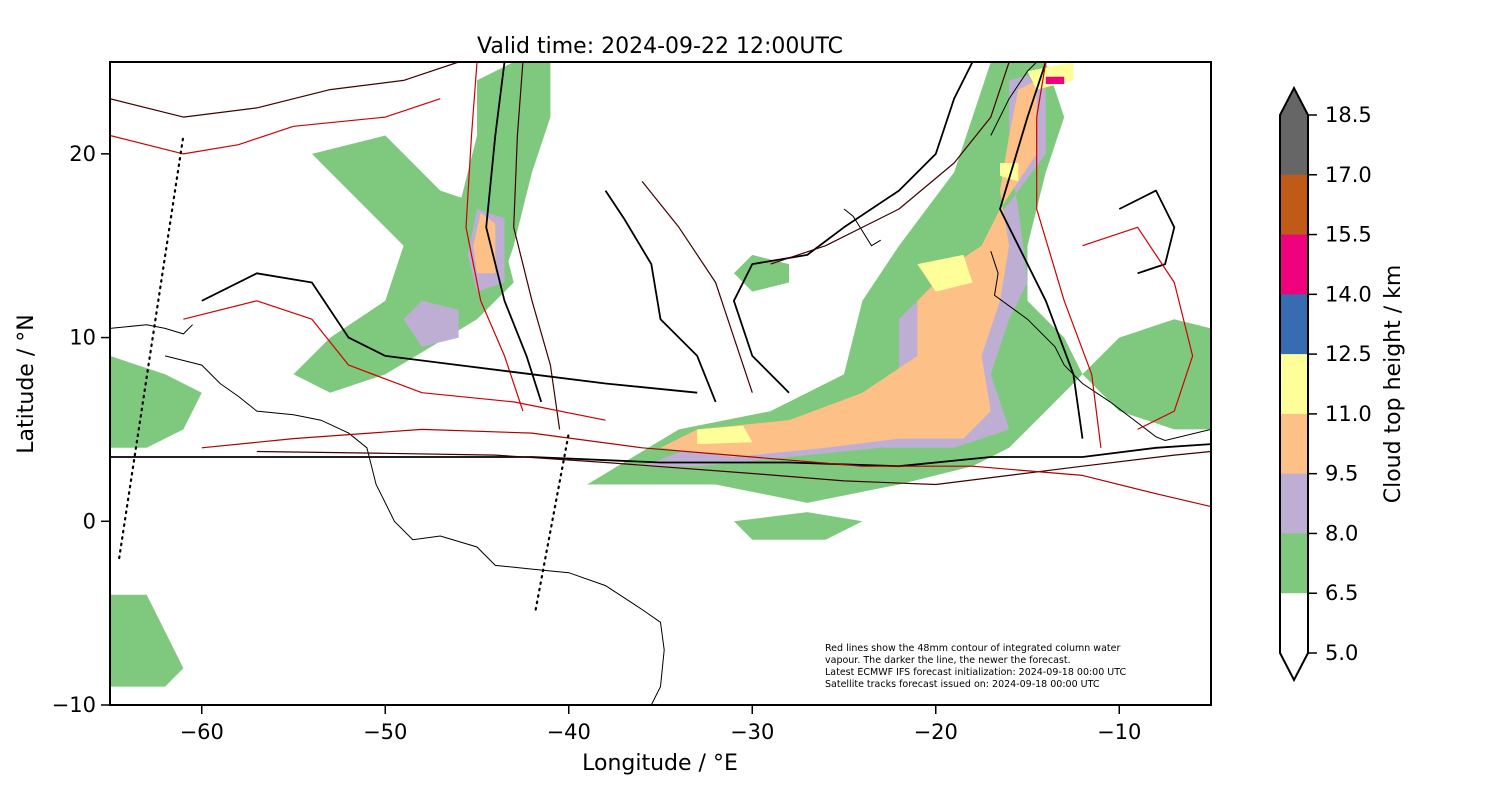 The width and height of the screenshot is (1500, 800). Describe the element at coordinates (936, 732) in the screenshot. I see `x-tick-label: −20` at that location.